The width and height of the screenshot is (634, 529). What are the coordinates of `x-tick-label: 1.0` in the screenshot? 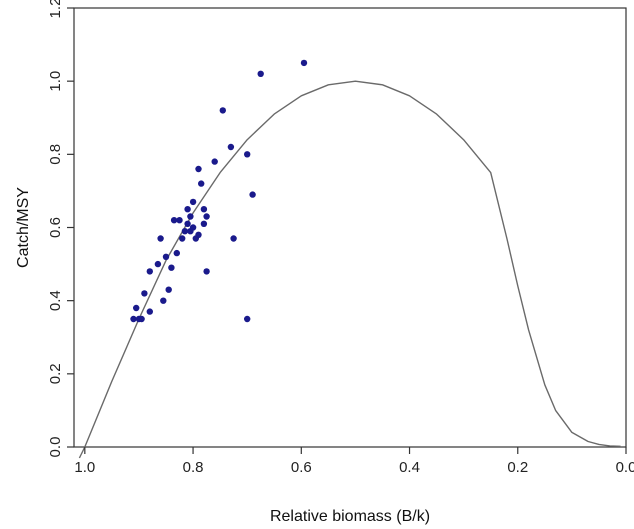 It's located at (84, 467).